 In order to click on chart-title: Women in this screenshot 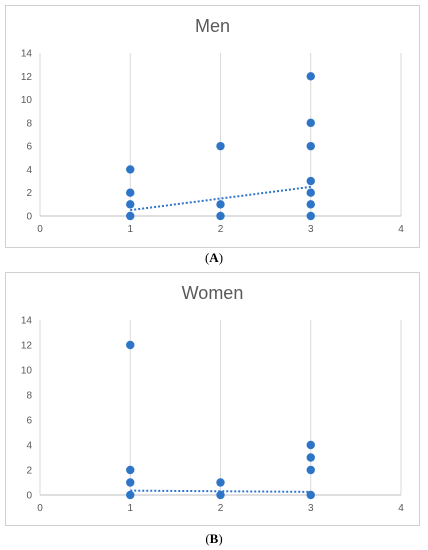, I will do `click(212, 293)`.